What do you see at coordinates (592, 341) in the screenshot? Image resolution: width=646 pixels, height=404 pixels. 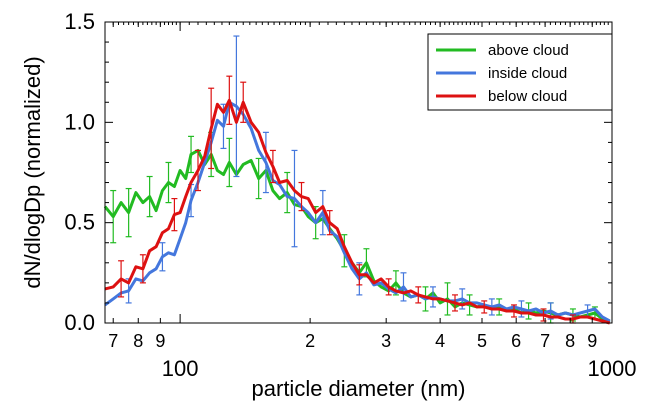 I see `x-minor-tick-label: 9` at bounding box center [592, 341].